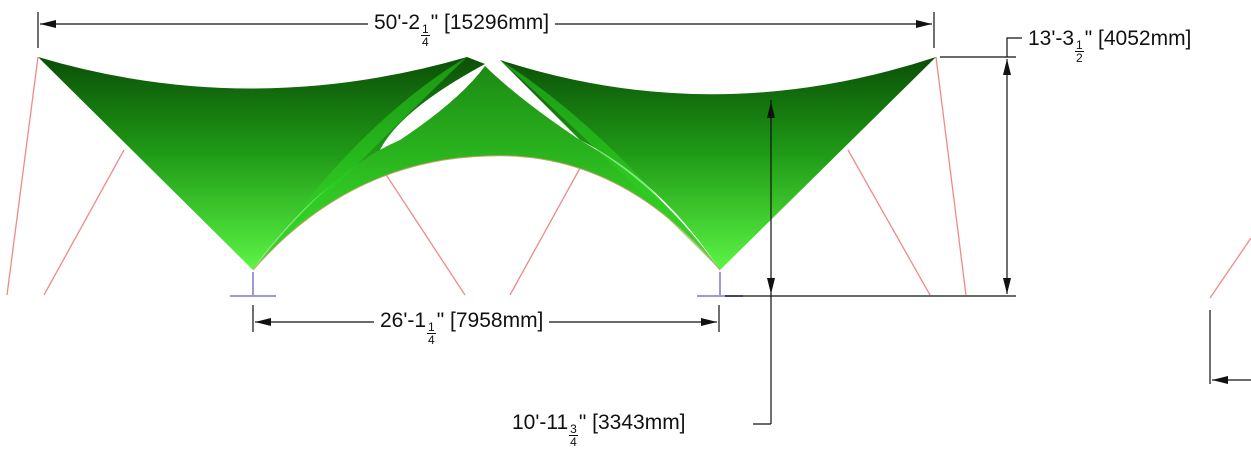 This screenshot has height=449, width=1251. What do you see at coordinates (720, 284) in the screenshot?
I see `mast-right` at bounding box center [720, 284].